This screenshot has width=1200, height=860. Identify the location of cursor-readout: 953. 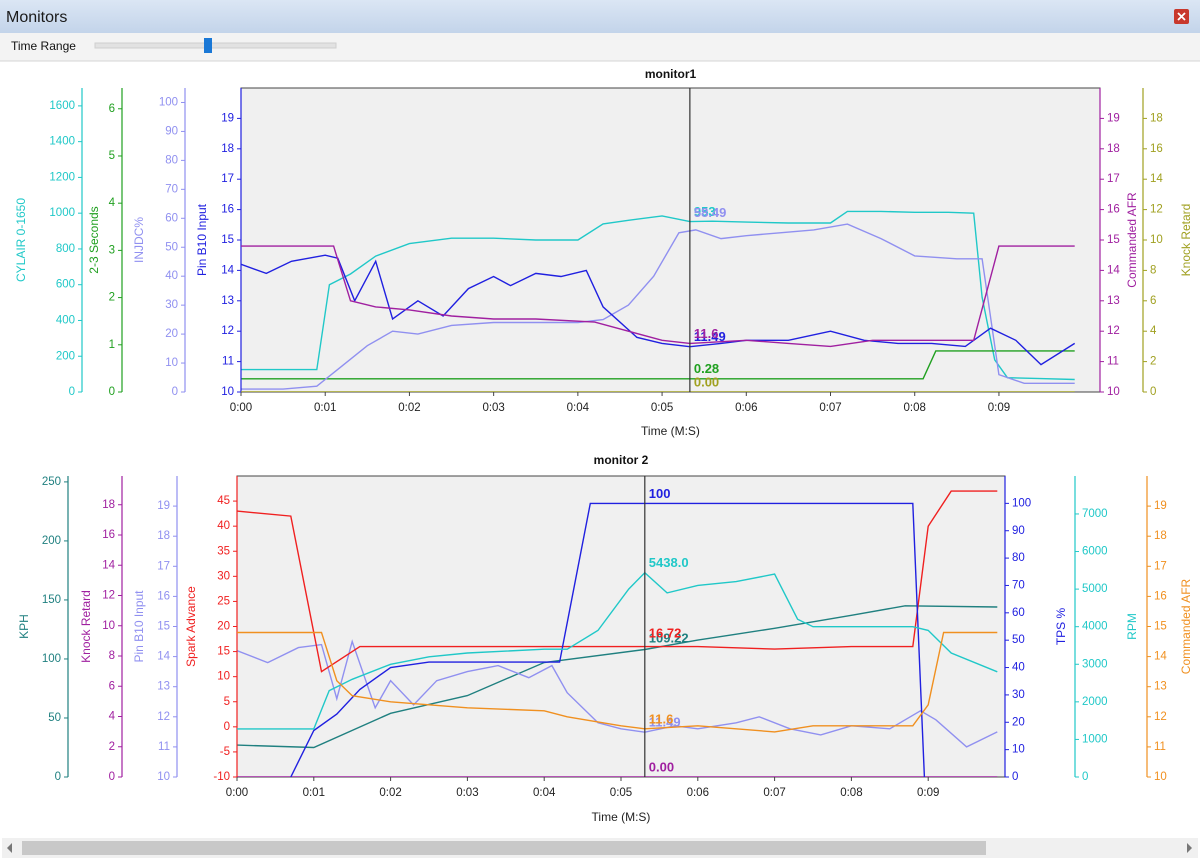
(705, 211).